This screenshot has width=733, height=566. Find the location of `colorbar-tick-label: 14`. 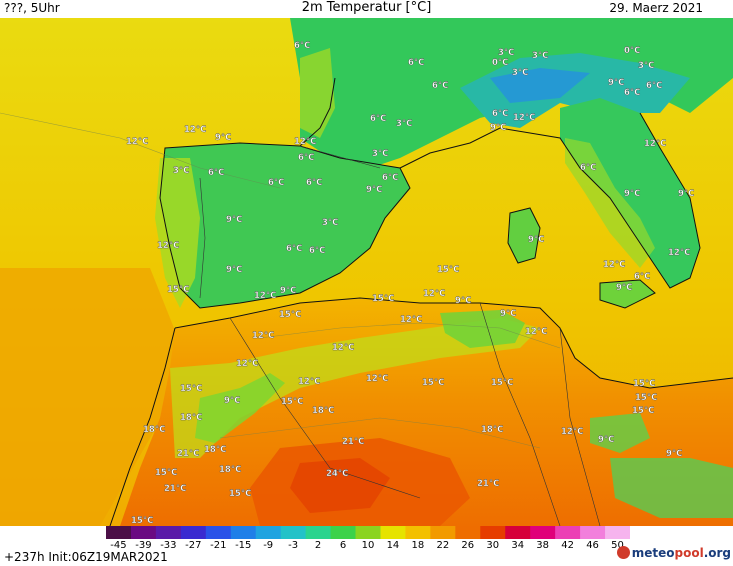

colorbar-tick-label: 14 is located at coordinates (393, 545).